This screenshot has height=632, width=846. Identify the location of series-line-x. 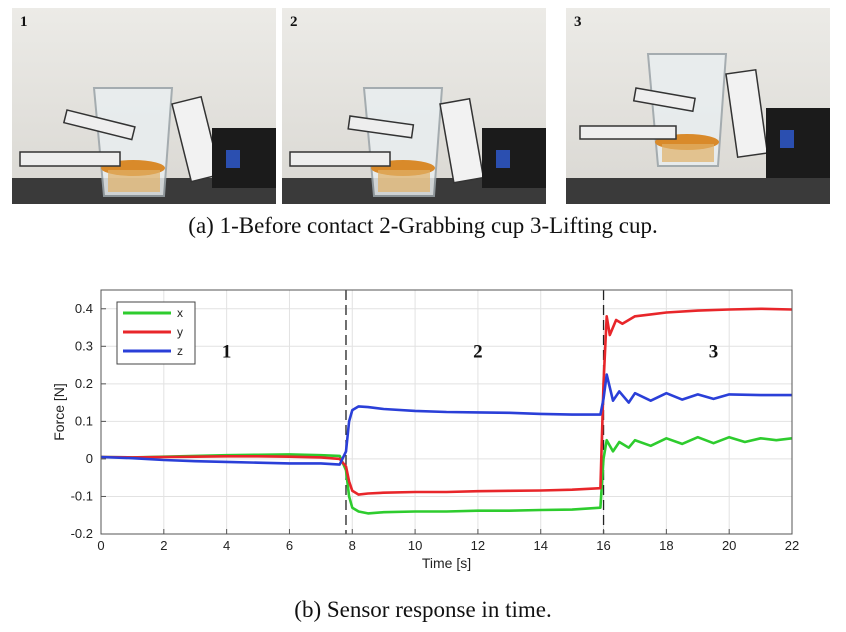
(446, 475).